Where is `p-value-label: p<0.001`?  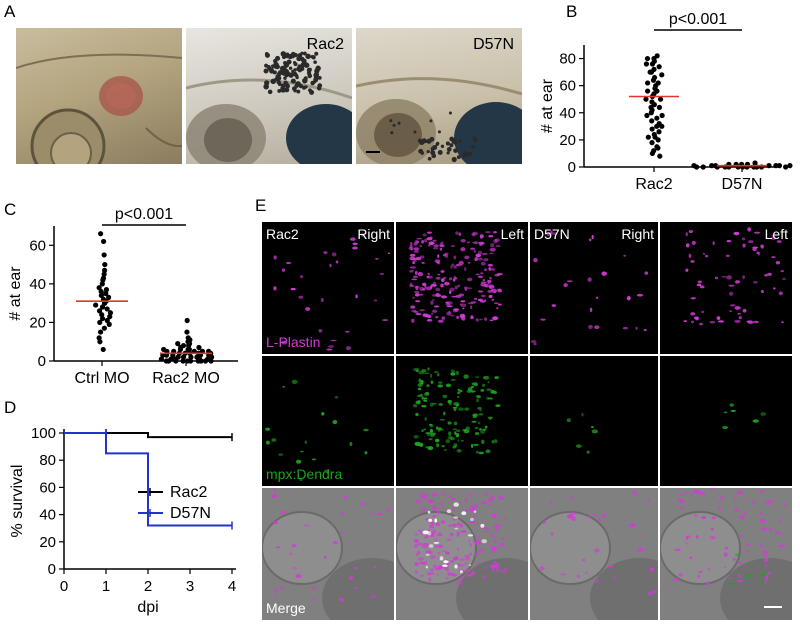 p-value-label: p<0.001 is located at coordinates (144, 214).